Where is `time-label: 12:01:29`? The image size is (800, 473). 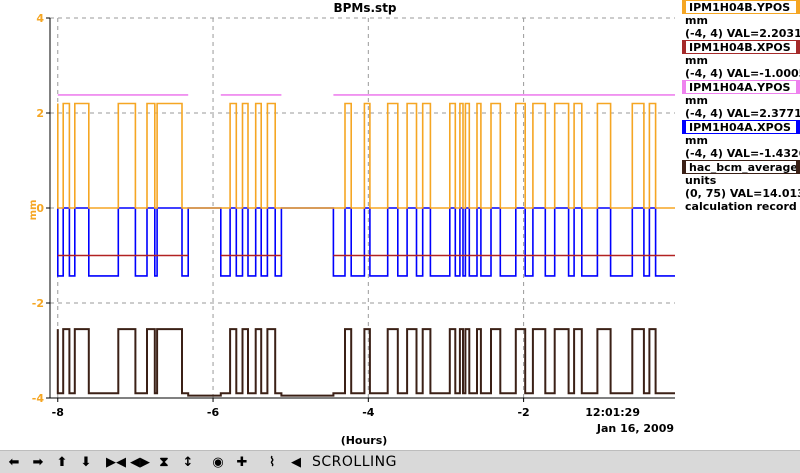
time-label: 12:01:29 is located at coordinates (612, 412).